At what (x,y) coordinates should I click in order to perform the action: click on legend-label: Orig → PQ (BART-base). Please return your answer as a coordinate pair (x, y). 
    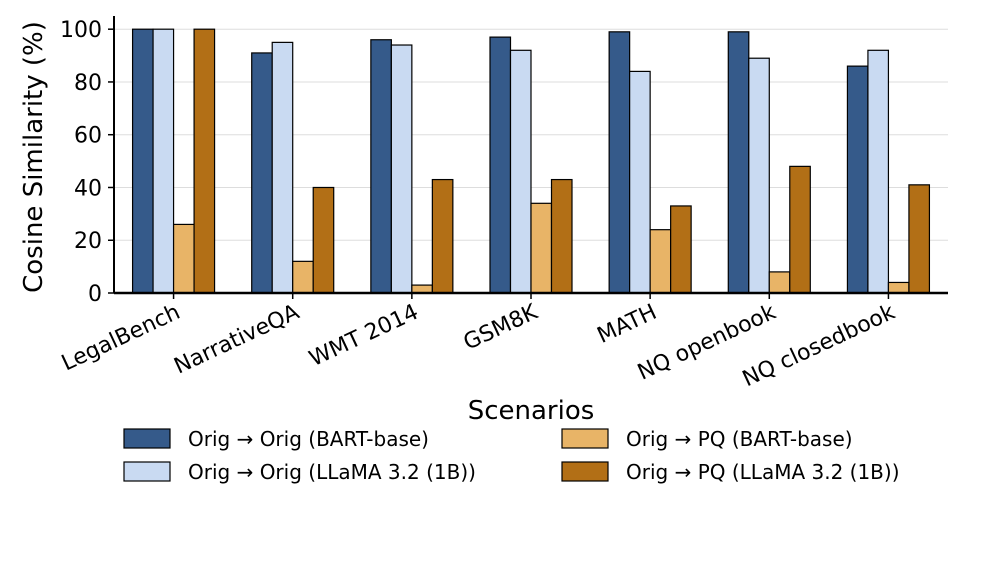
    Looking at the image, I should click on (739, 439).